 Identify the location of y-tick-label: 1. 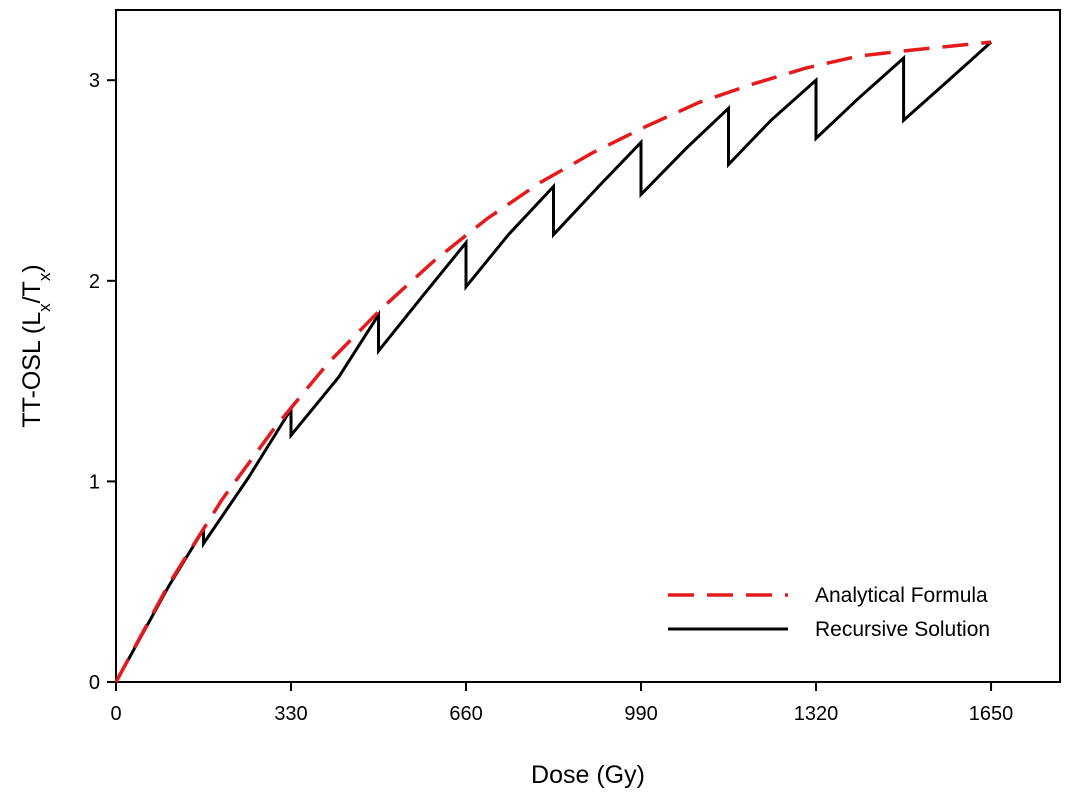
(94, 482).